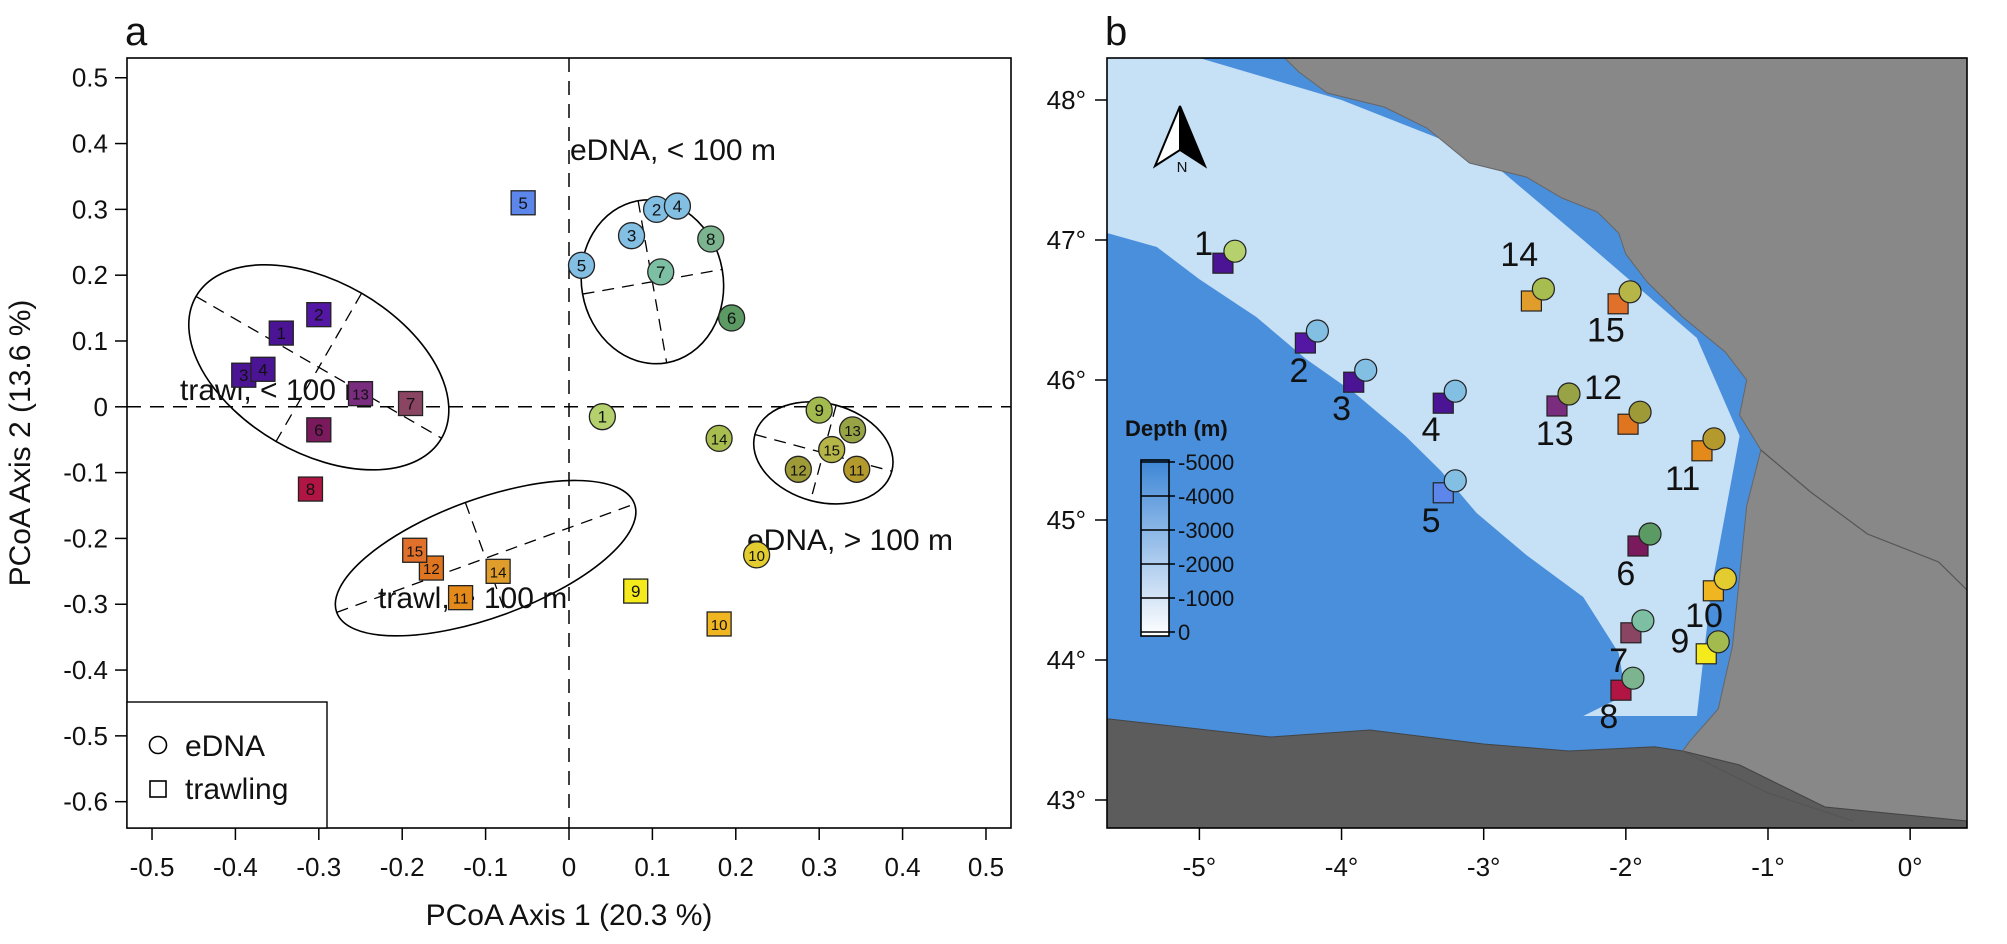 This screenshot has width=2007, height=944. Describe the element at coordinates (852, 431) in the screenshot. I see `edna-point-label: 13` at that location.